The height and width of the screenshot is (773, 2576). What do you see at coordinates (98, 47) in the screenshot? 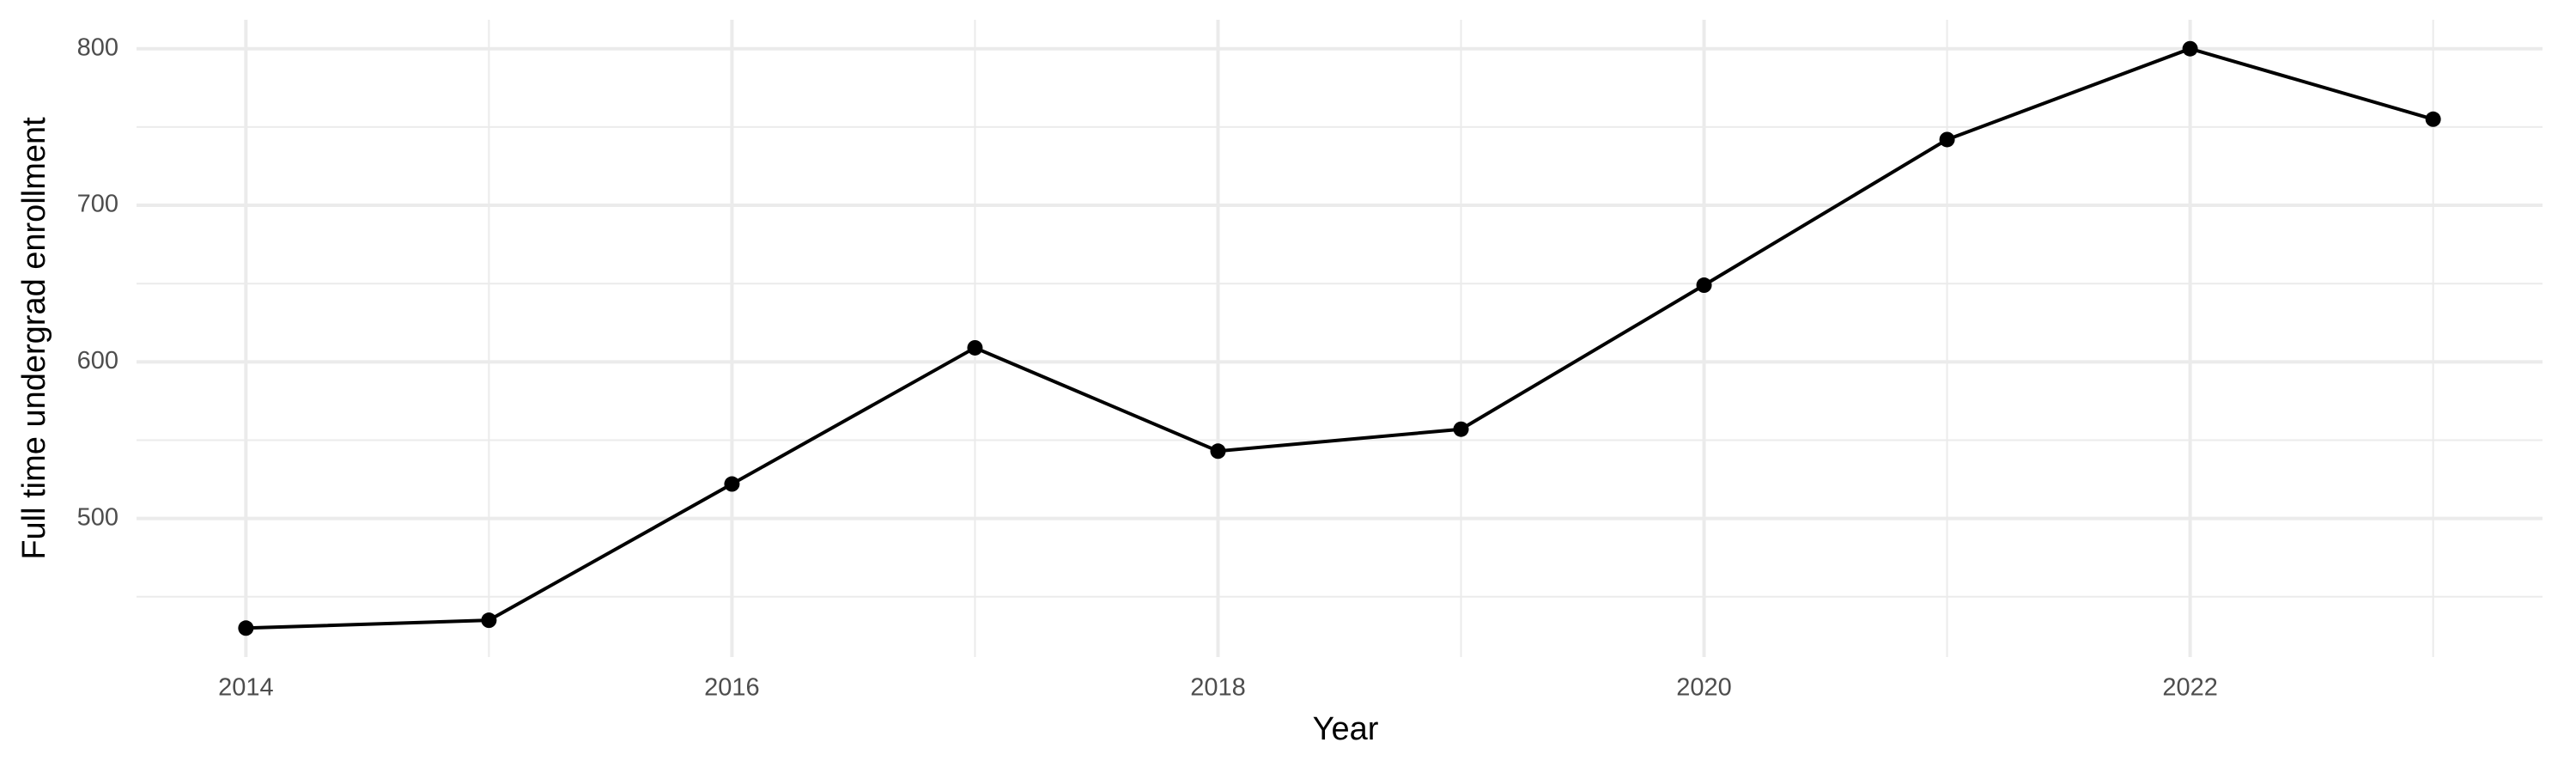
I see `y-tick-label: 800` at bounding box center [98, 47].